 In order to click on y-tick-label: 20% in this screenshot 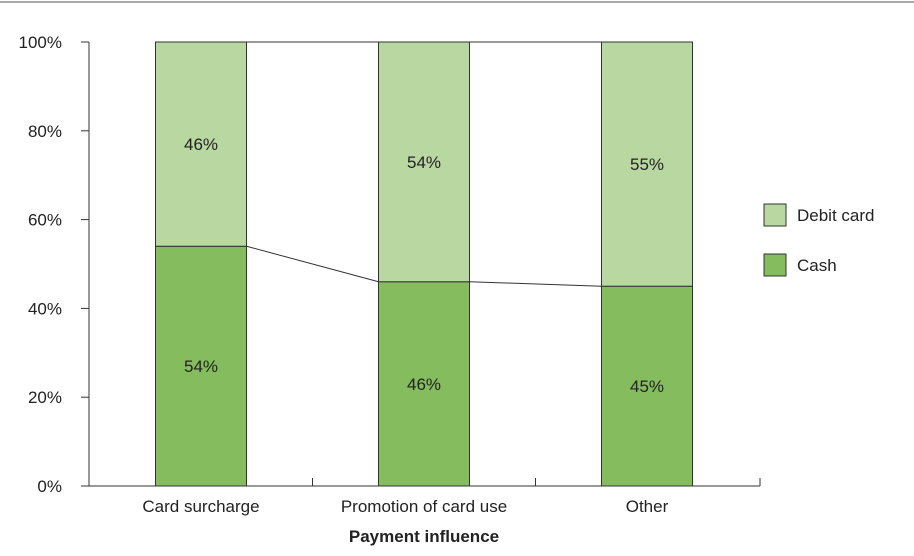, I will do `click(45, 397)`.